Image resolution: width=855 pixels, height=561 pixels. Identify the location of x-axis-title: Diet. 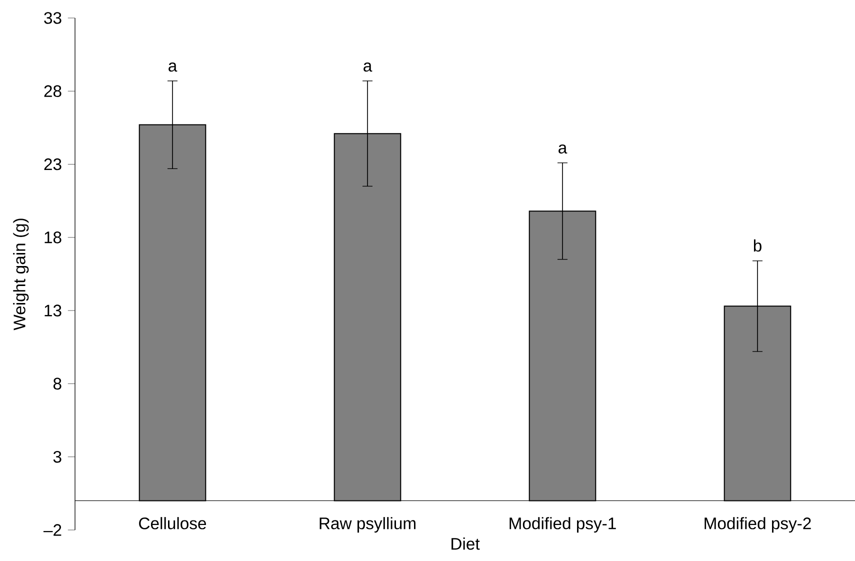
(466, 544).